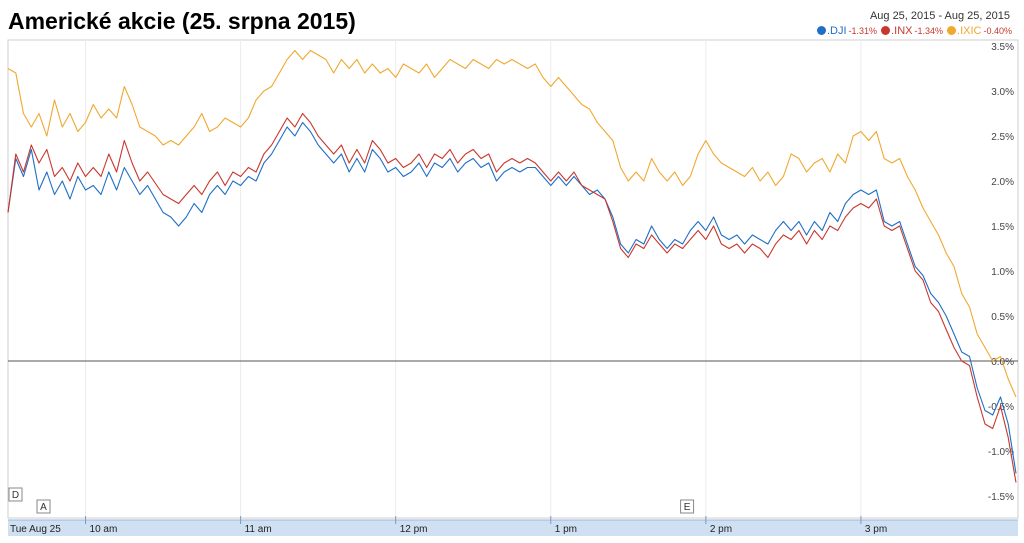 Image resolution: width=1024 pixels, height=543 pixels. What do you see at coordinates (997, 31) in the screenshot?
I see `legend-series-change: -0.40%` at bounding box center [997, 31].